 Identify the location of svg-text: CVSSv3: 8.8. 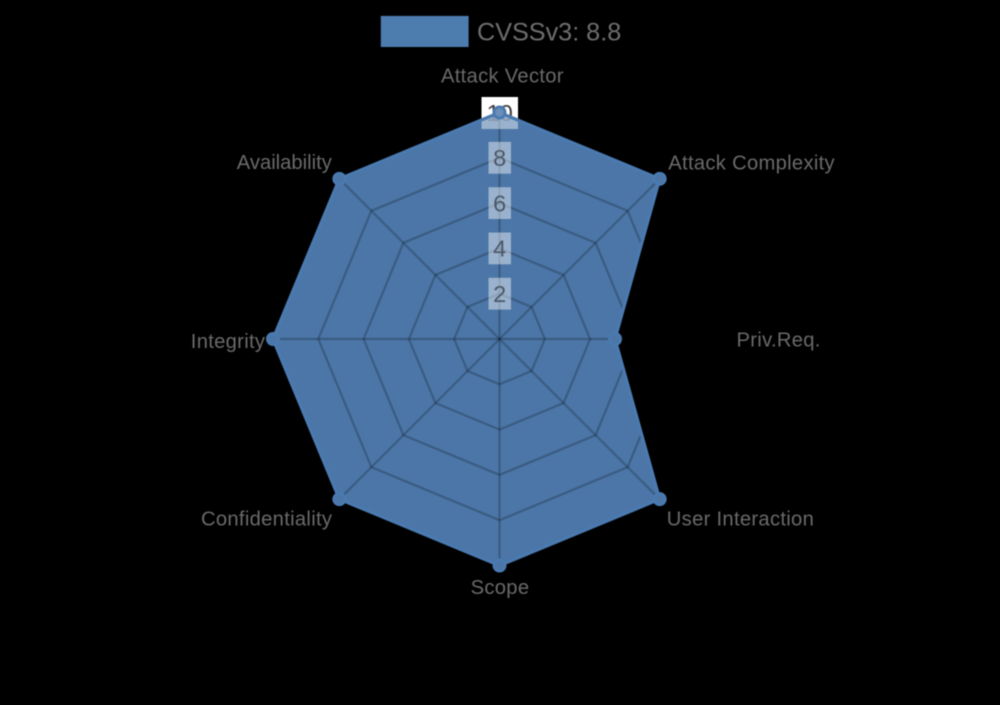
(549, 32).